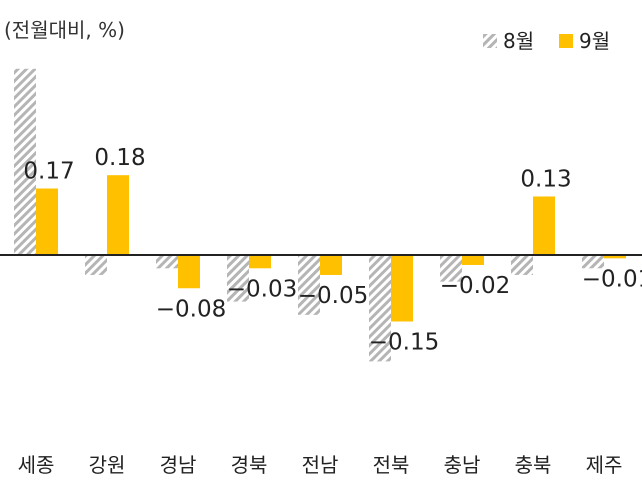 This screenshot has width=642, height=488. Describe the element at coordinates (594, 41) in the screenshot. I see `legend-label-sep: 9월` at that location.